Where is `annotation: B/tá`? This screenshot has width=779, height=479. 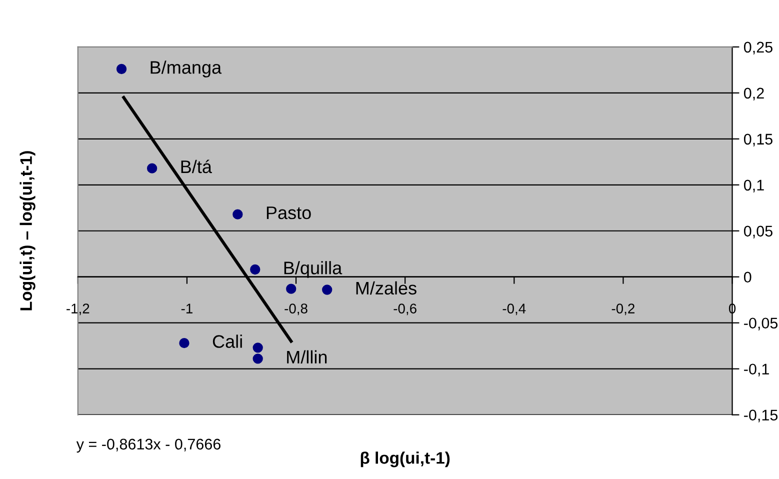
annotation: B/tá is located at coordinates (196, 167).